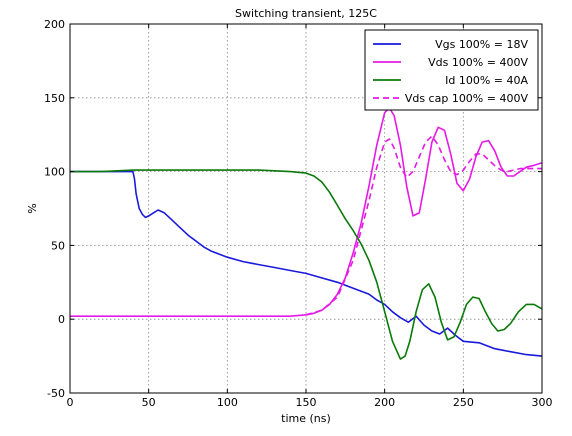 The width and height of the screenshot is (572, 436). What do you see at coordinates (70, 402) in the screenshot?
I see `x-tick-label: 0` at bounding box center [70, 402].